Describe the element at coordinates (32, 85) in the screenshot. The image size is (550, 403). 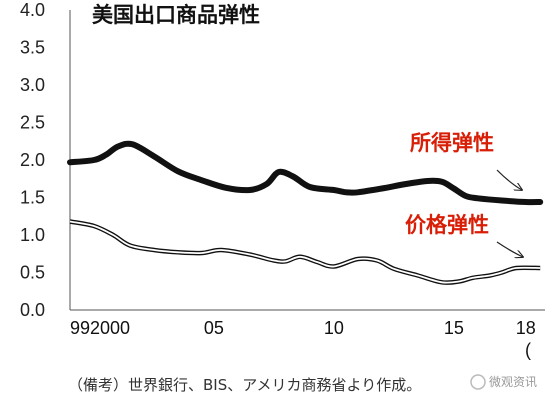
I see `y-tick-label: 3.0` at that location.